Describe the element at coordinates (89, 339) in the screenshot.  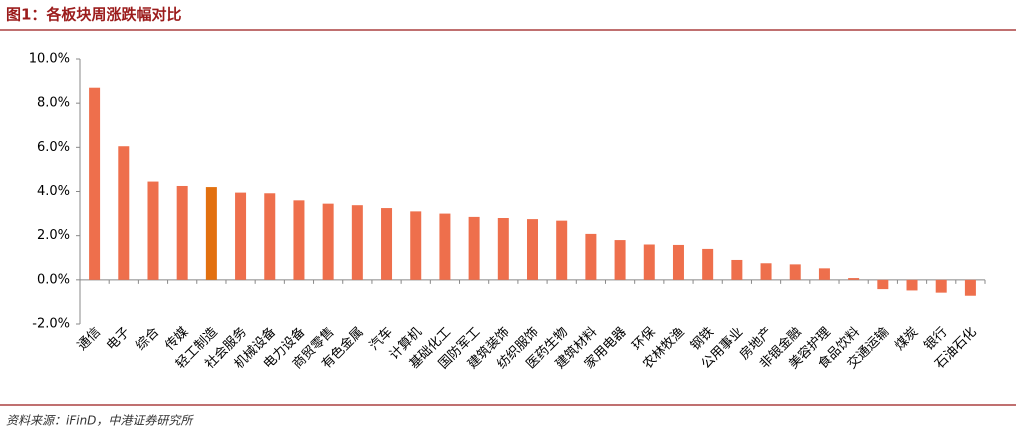
I see `x-tick-label: 通信` at that location.